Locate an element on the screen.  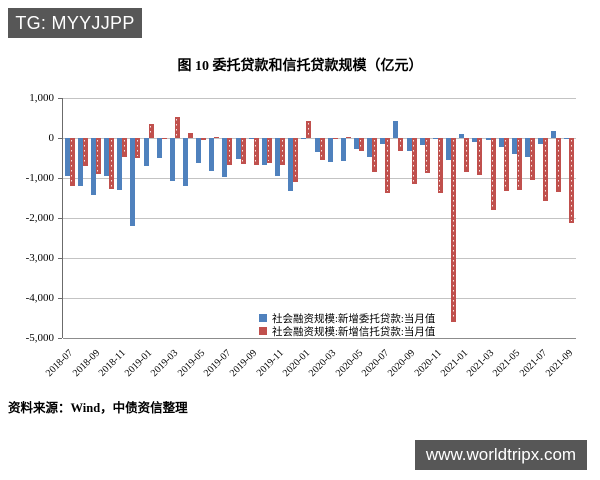
x-tick-label: 2019-05 is located at coordinates (191, 363).